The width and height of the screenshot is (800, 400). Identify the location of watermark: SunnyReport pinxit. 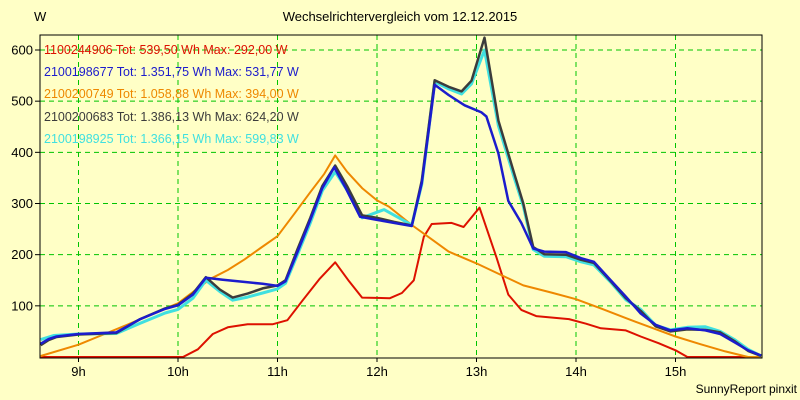
(746, 389).